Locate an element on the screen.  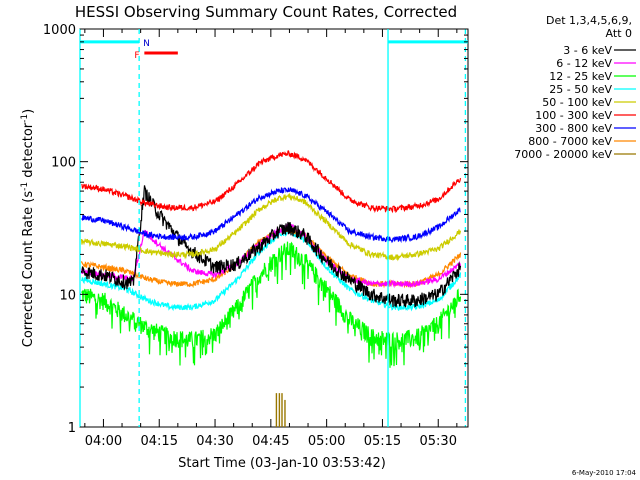
x-tick-label: 05:00 is located at coordinates (326, 441).